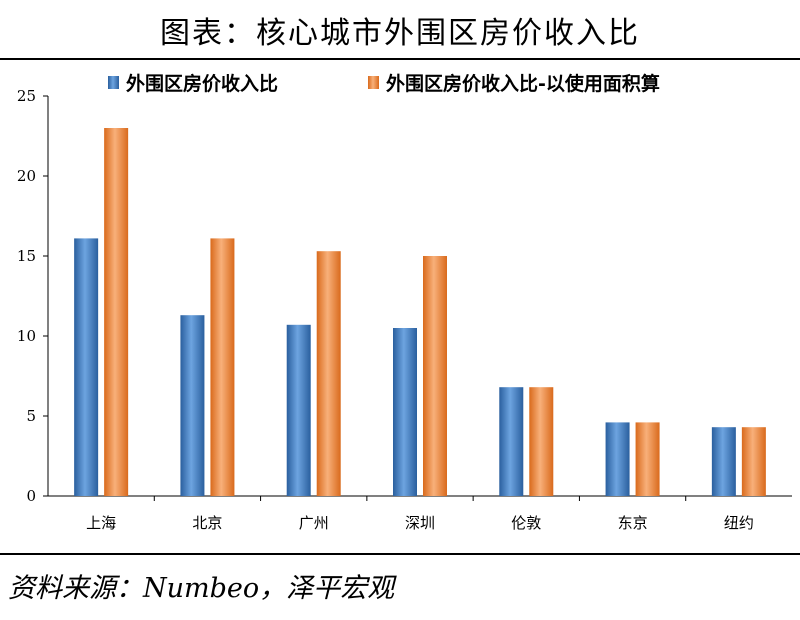 This screenshot has height=620, width=800. I want to click on y-tick-label: 20, so click(26, 176).